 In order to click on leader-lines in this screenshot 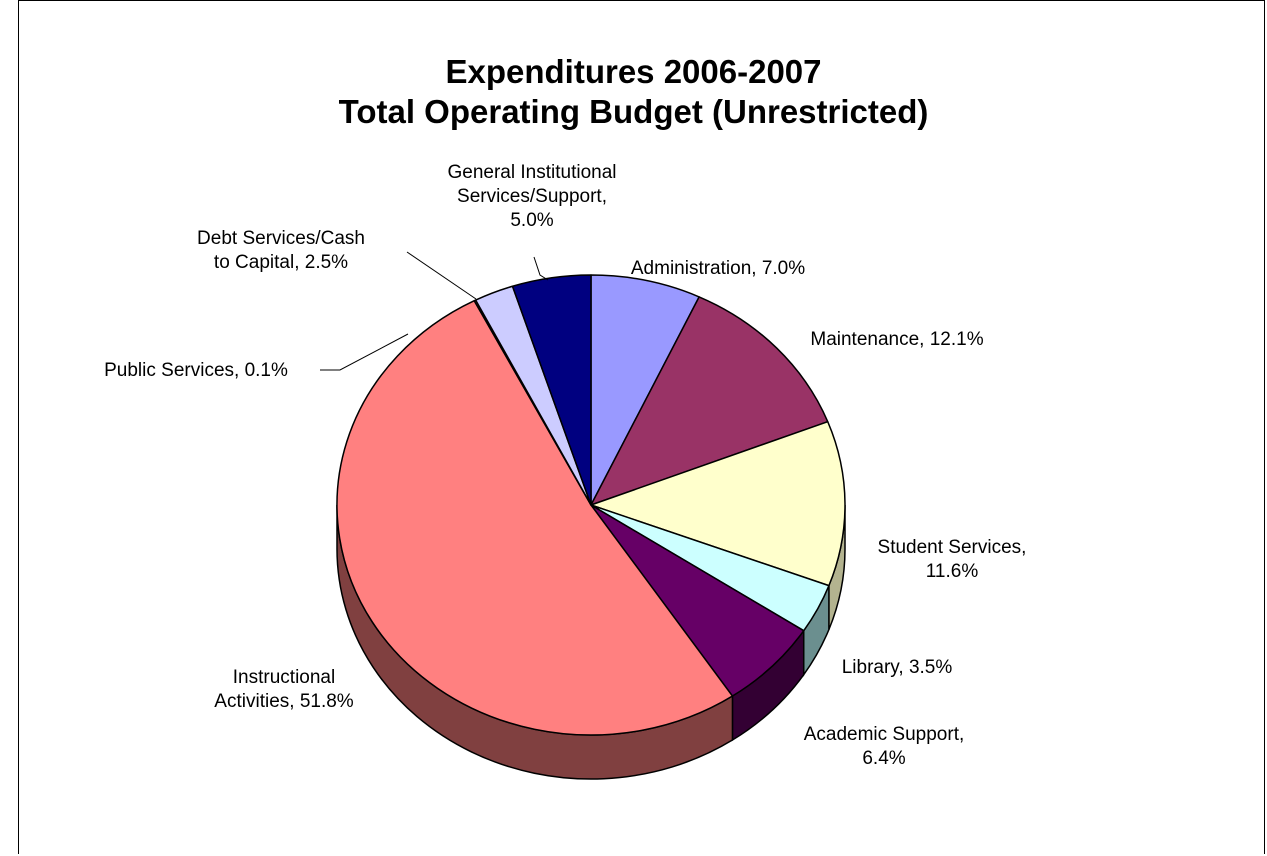, I will do `click(434, 311)`.